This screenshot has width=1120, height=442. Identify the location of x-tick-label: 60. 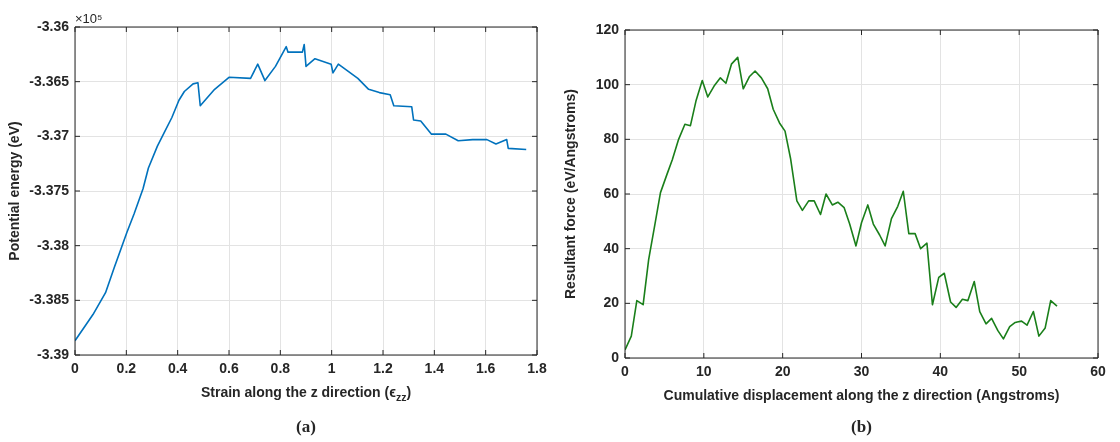
(1098, 371).